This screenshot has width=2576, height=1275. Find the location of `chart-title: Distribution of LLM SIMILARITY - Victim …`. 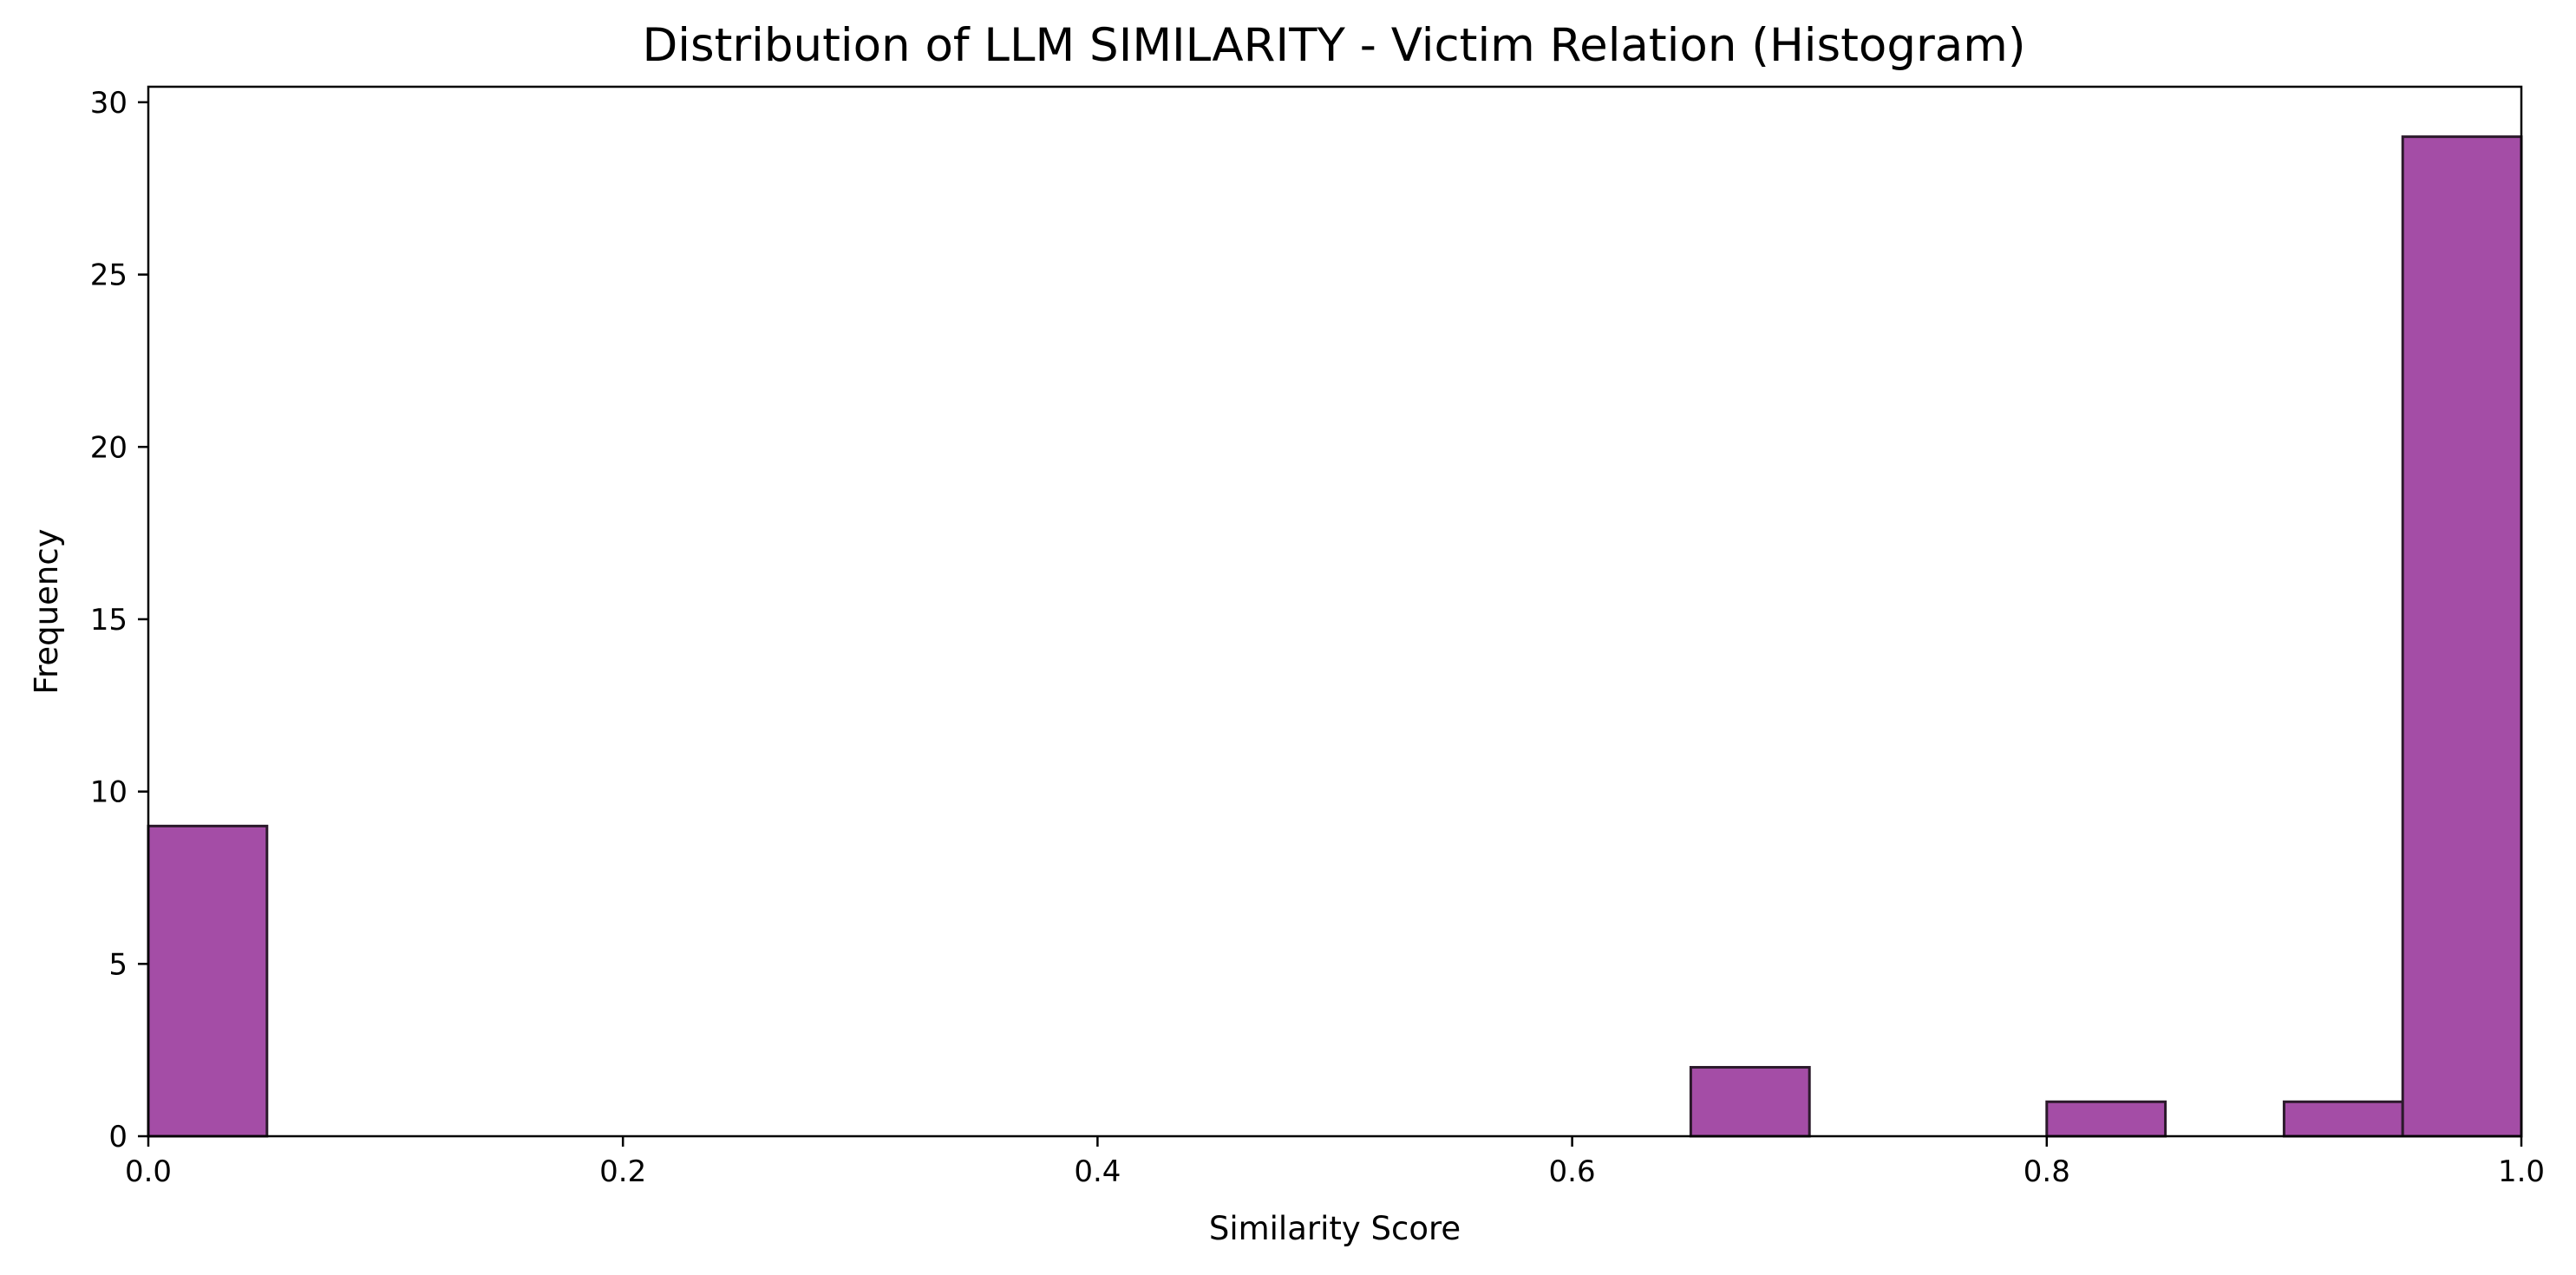

chart-title: Distribution of LLM SIMILARITY - Victim … is located at coordinates (1333, 45).